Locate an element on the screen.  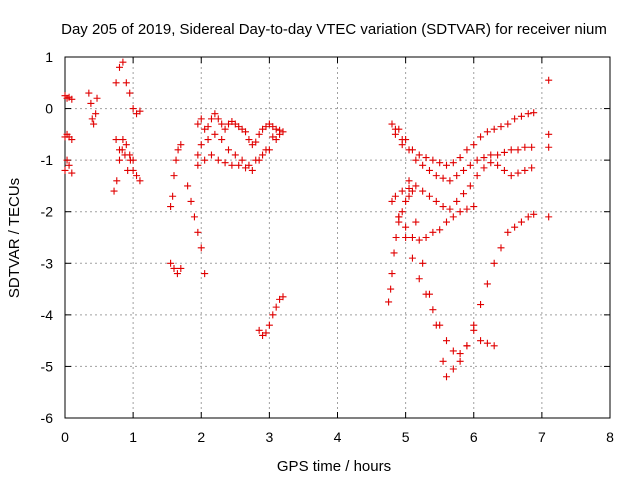
x-tick-label: 4 is located at coordinates (338, 437).